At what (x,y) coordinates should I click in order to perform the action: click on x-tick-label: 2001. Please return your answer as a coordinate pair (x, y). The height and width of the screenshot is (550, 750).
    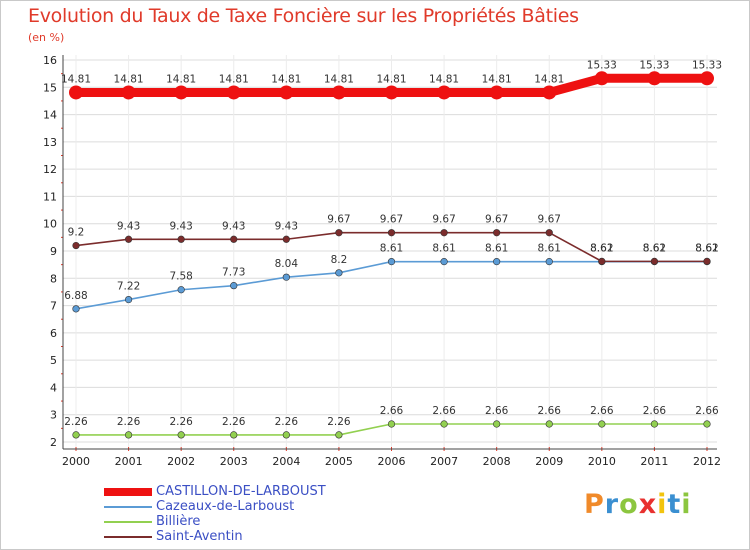
    Looking at the image, I should click on (129, 461).